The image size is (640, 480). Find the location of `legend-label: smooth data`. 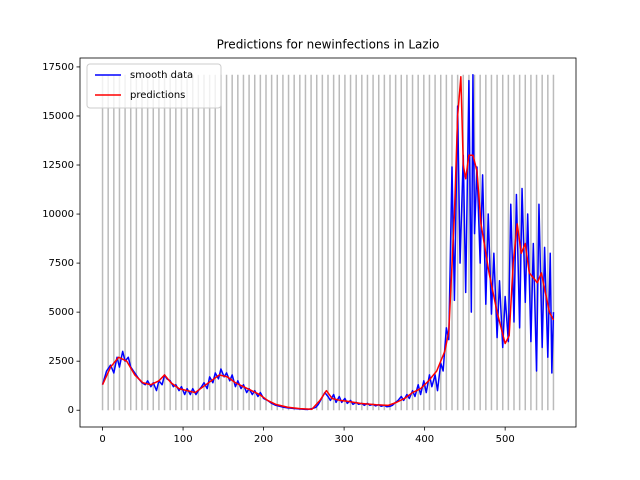

legend-label: smooth data is located at coordinates (161, 75).